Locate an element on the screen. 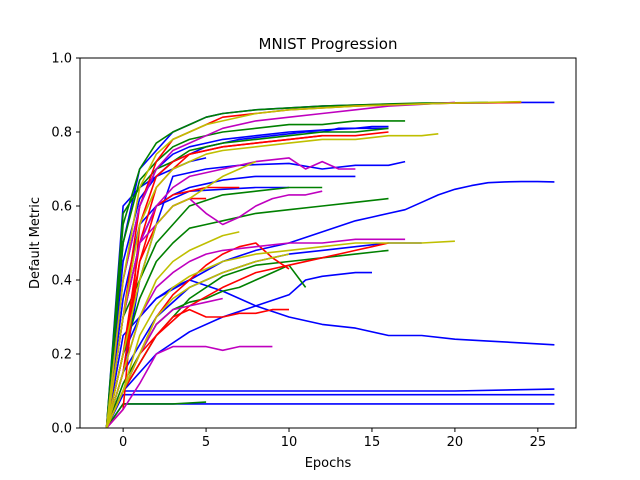  y-axis-label: Default Metric is located at coordinates (35, 243).